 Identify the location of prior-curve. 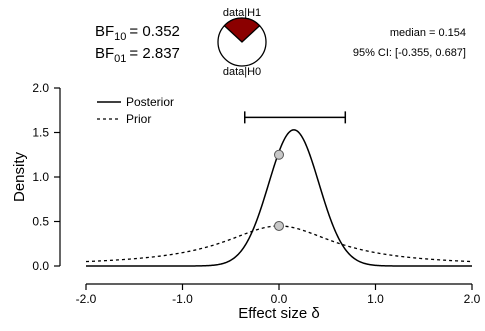
(279, 244).